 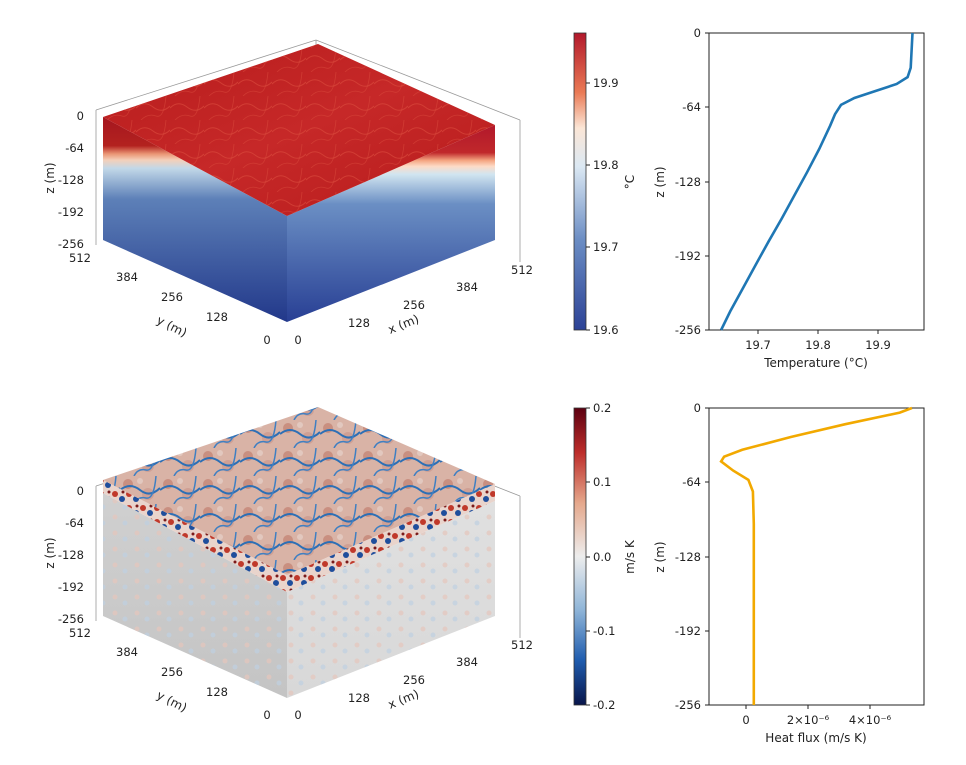 I want to click on colorbar-tick: 0.0, so click(x=602, y=557).